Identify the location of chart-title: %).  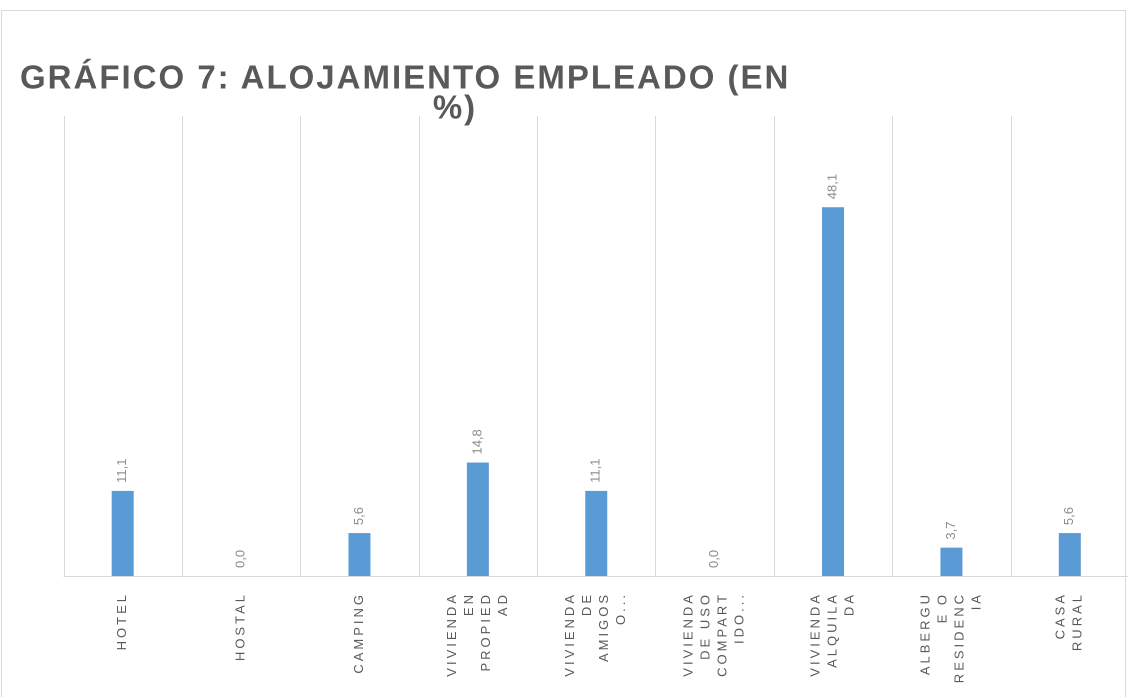
(455, 107).